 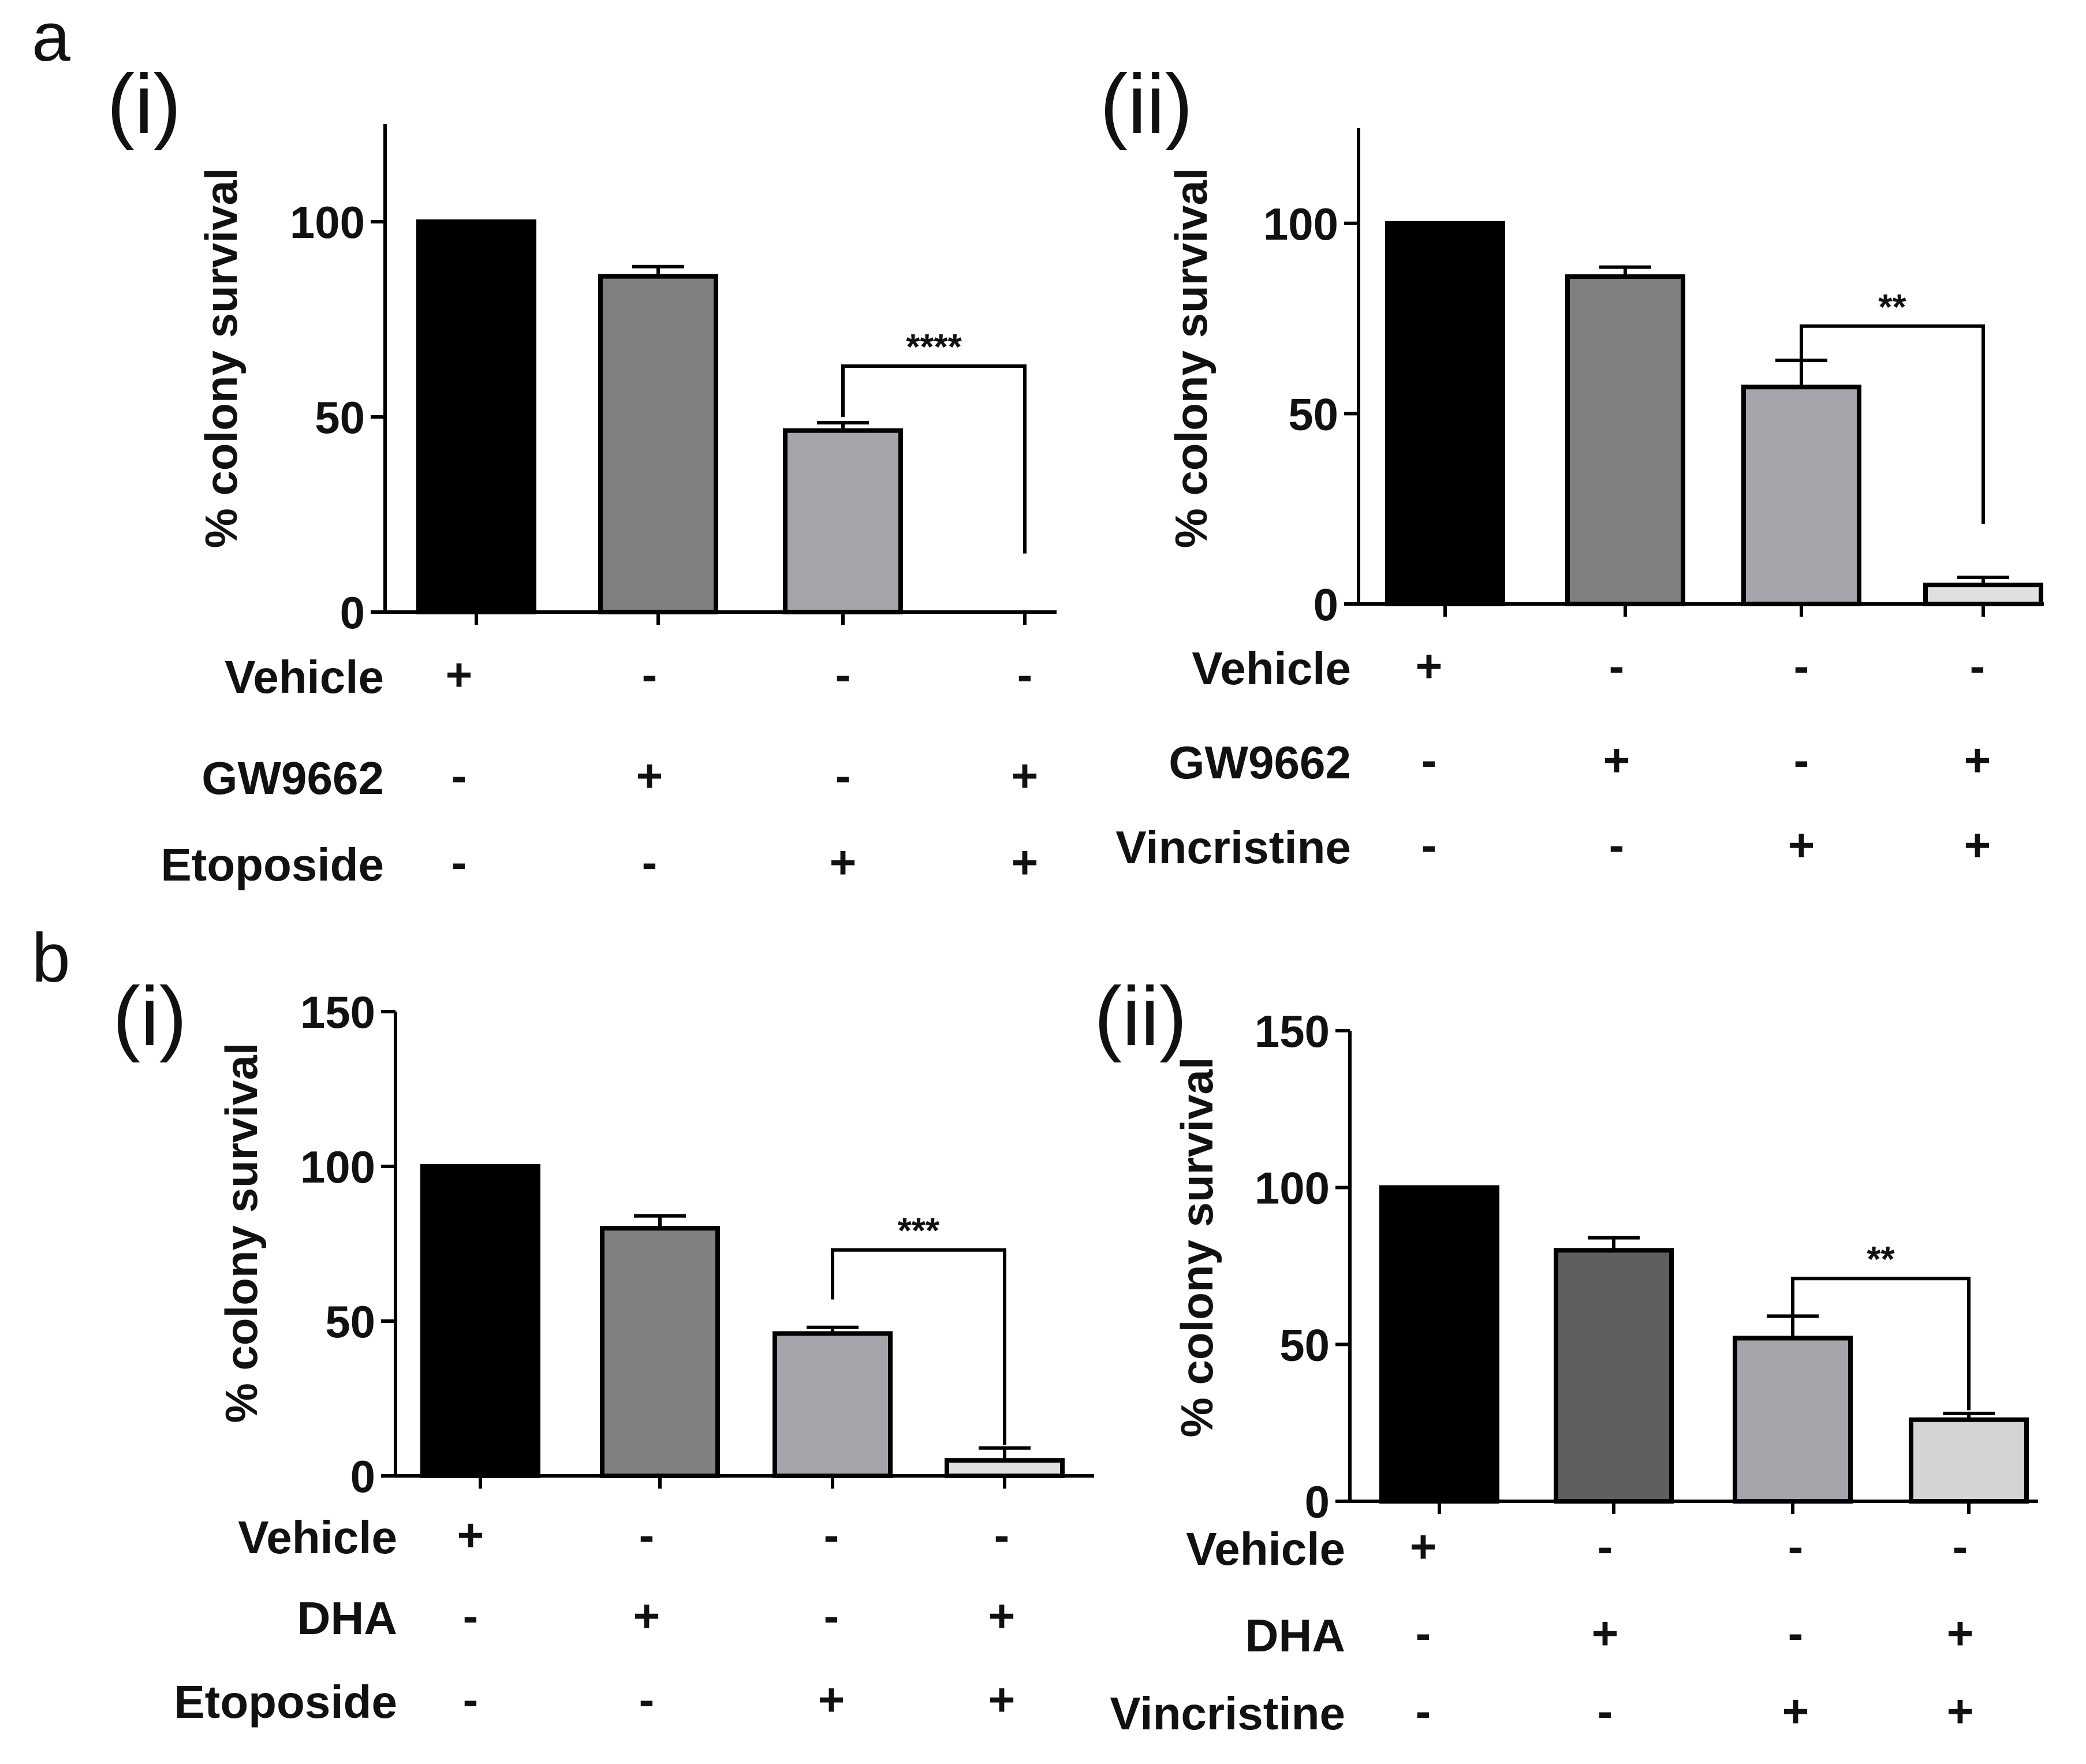 I want to click on subpanel-label: (i), so click(x=150, y=1016).